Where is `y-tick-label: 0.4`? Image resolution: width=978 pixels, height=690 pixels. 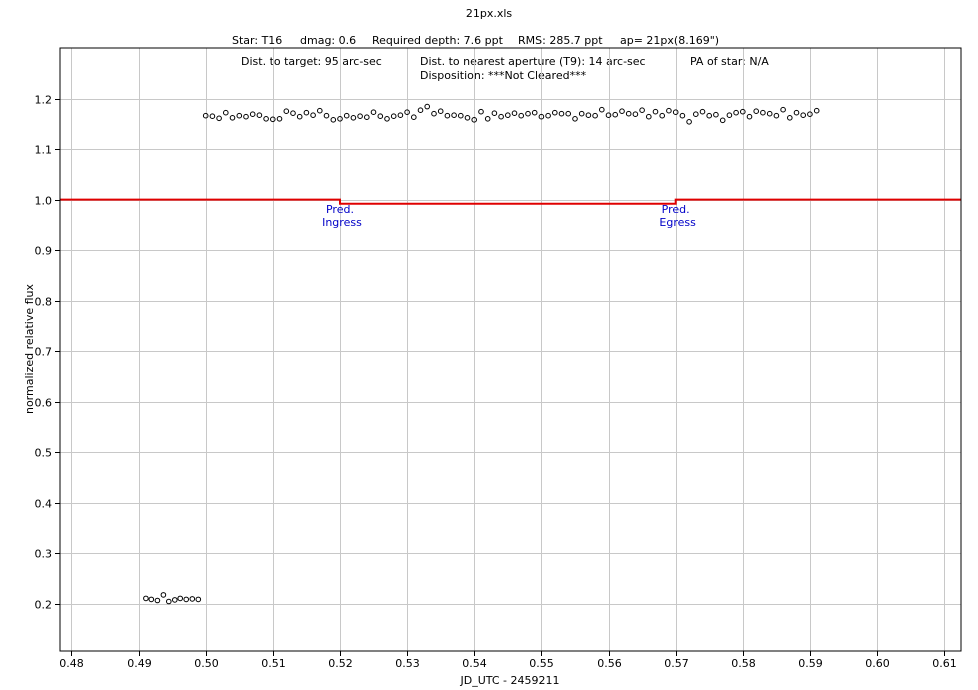
y-tick-label: 0.4 is located at coordinates (44, 504).